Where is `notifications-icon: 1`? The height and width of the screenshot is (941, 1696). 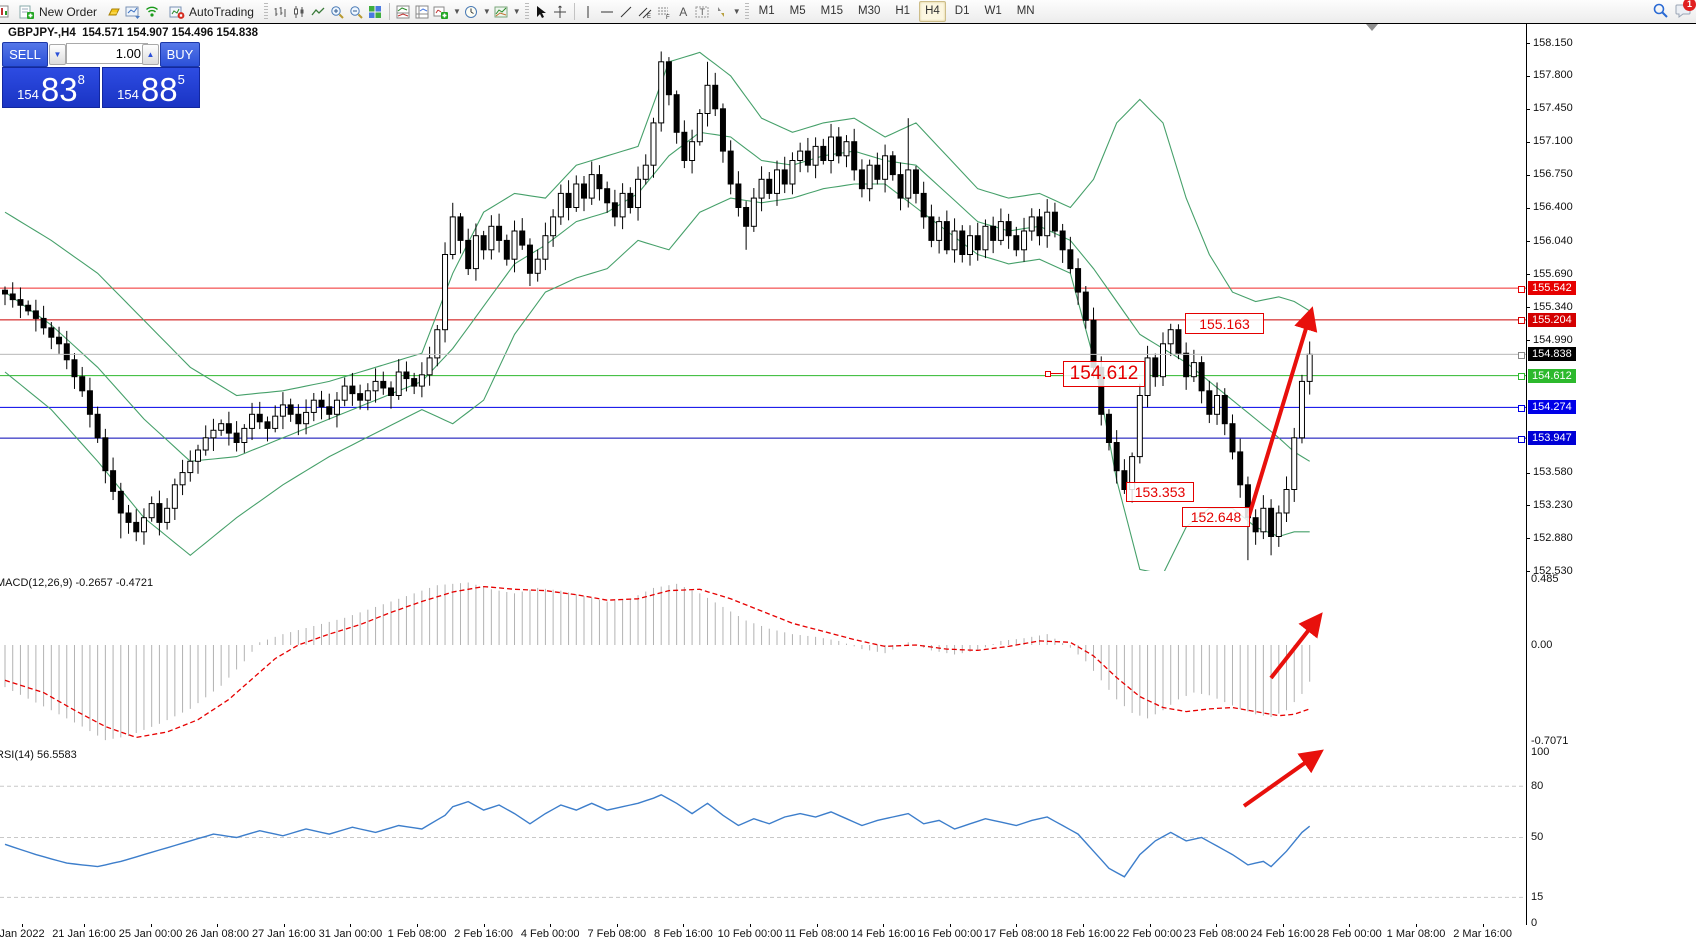 notifications-icon: 1 is located at coordinates (1685, 9).